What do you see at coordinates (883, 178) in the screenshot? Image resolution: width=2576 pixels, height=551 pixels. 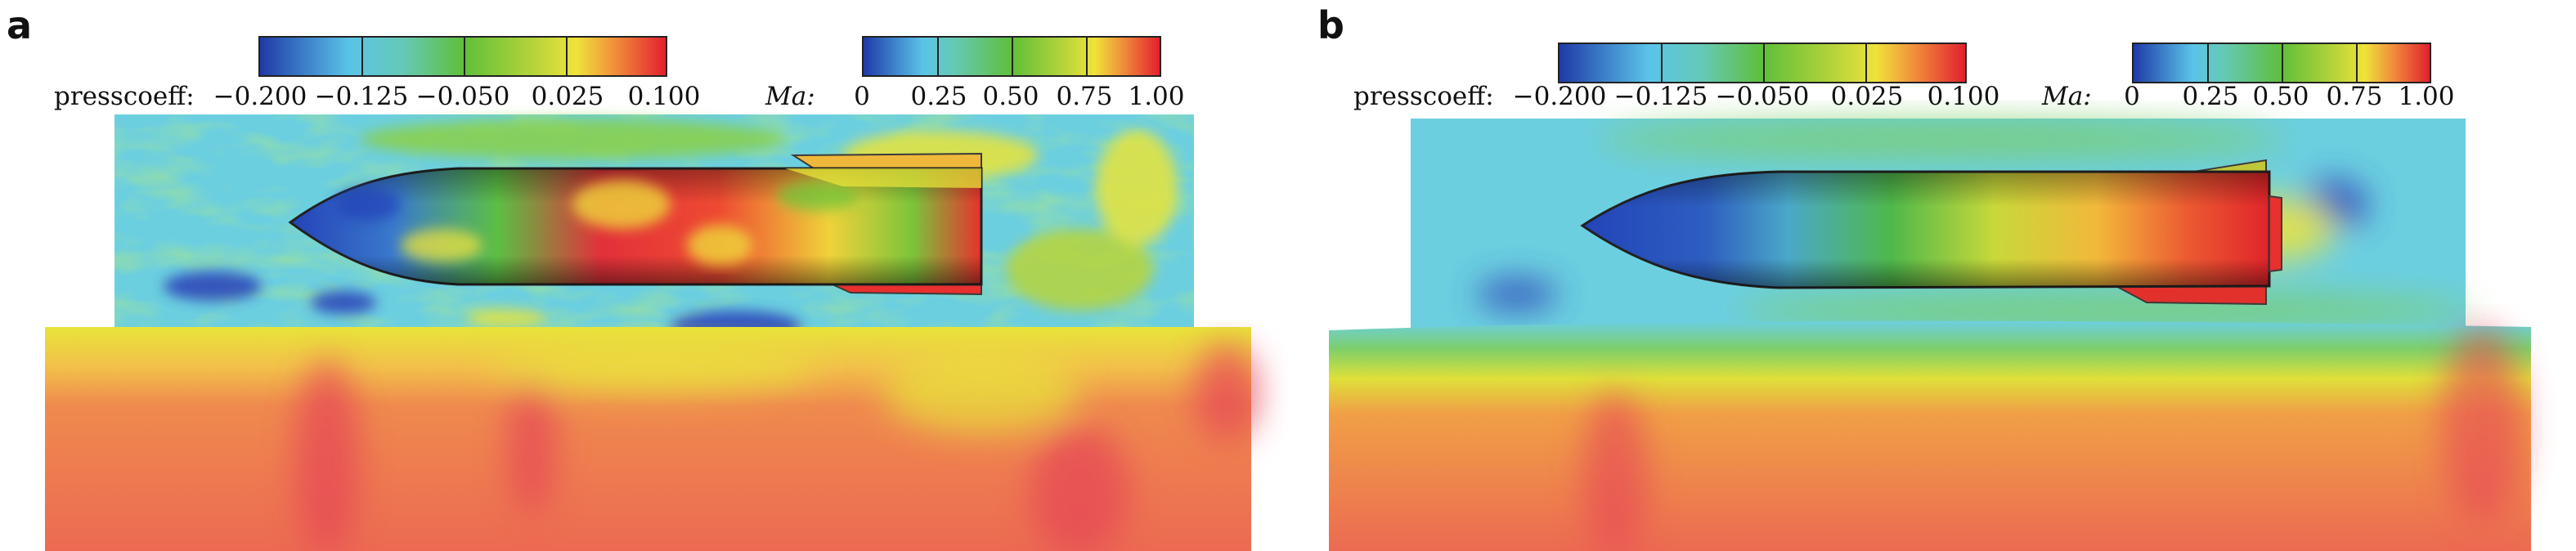 I see `aft-highlight` at bounding box center [883, 178].